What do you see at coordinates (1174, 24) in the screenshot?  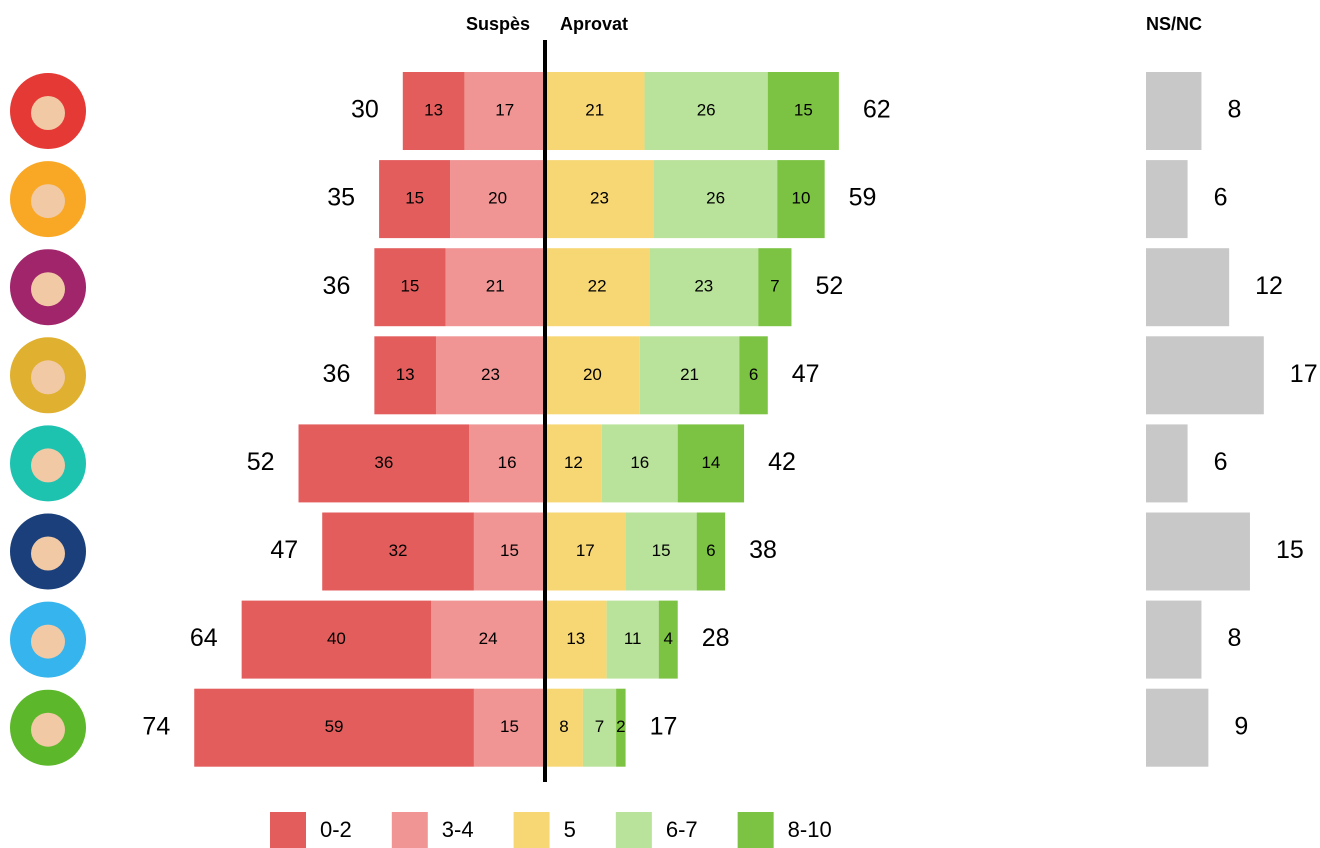 I see `ns-nc-header: NS/NC` at bounding box center [1174, 24].